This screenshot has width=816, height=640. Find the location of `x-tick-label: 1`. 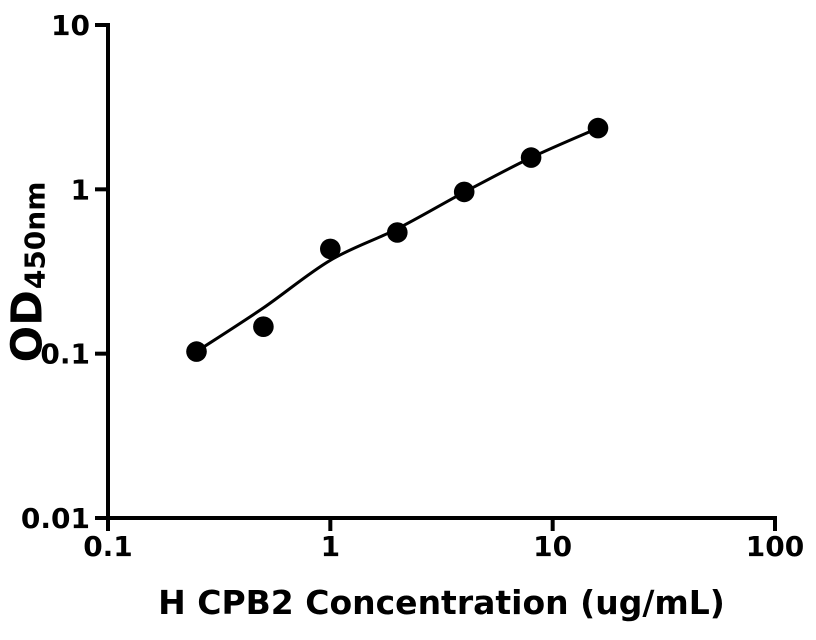

x-tick-label: 1 is located at coordinates (330, 546).